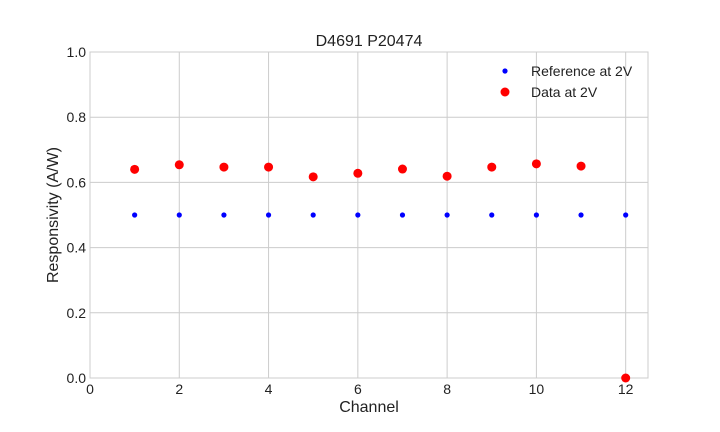  What do you see at coordinates (358, 389) in the screenshot?
I see `x-tick-label: 6` at bounding box center [358, 389].